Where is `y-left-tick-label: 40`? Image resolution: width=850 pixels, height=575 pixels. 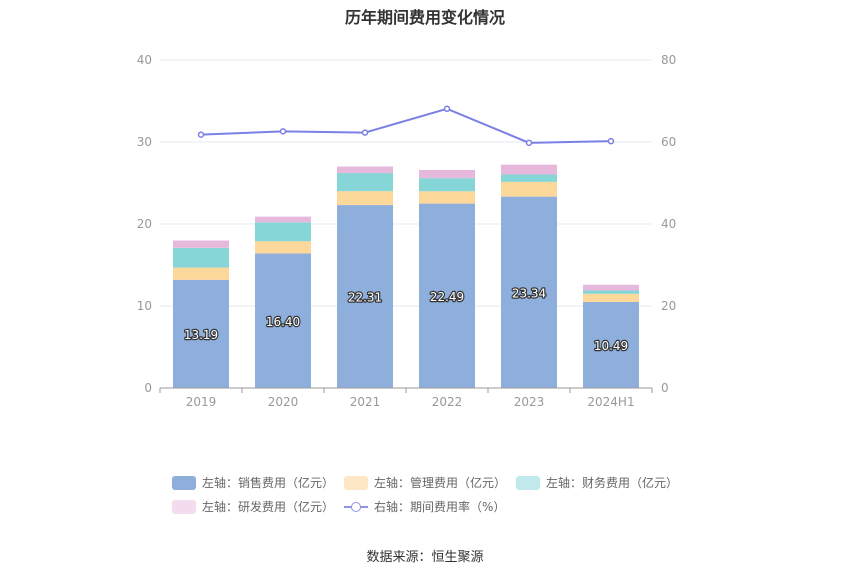 y-left-tick-label: 40 is located at coordinates (144, 60).